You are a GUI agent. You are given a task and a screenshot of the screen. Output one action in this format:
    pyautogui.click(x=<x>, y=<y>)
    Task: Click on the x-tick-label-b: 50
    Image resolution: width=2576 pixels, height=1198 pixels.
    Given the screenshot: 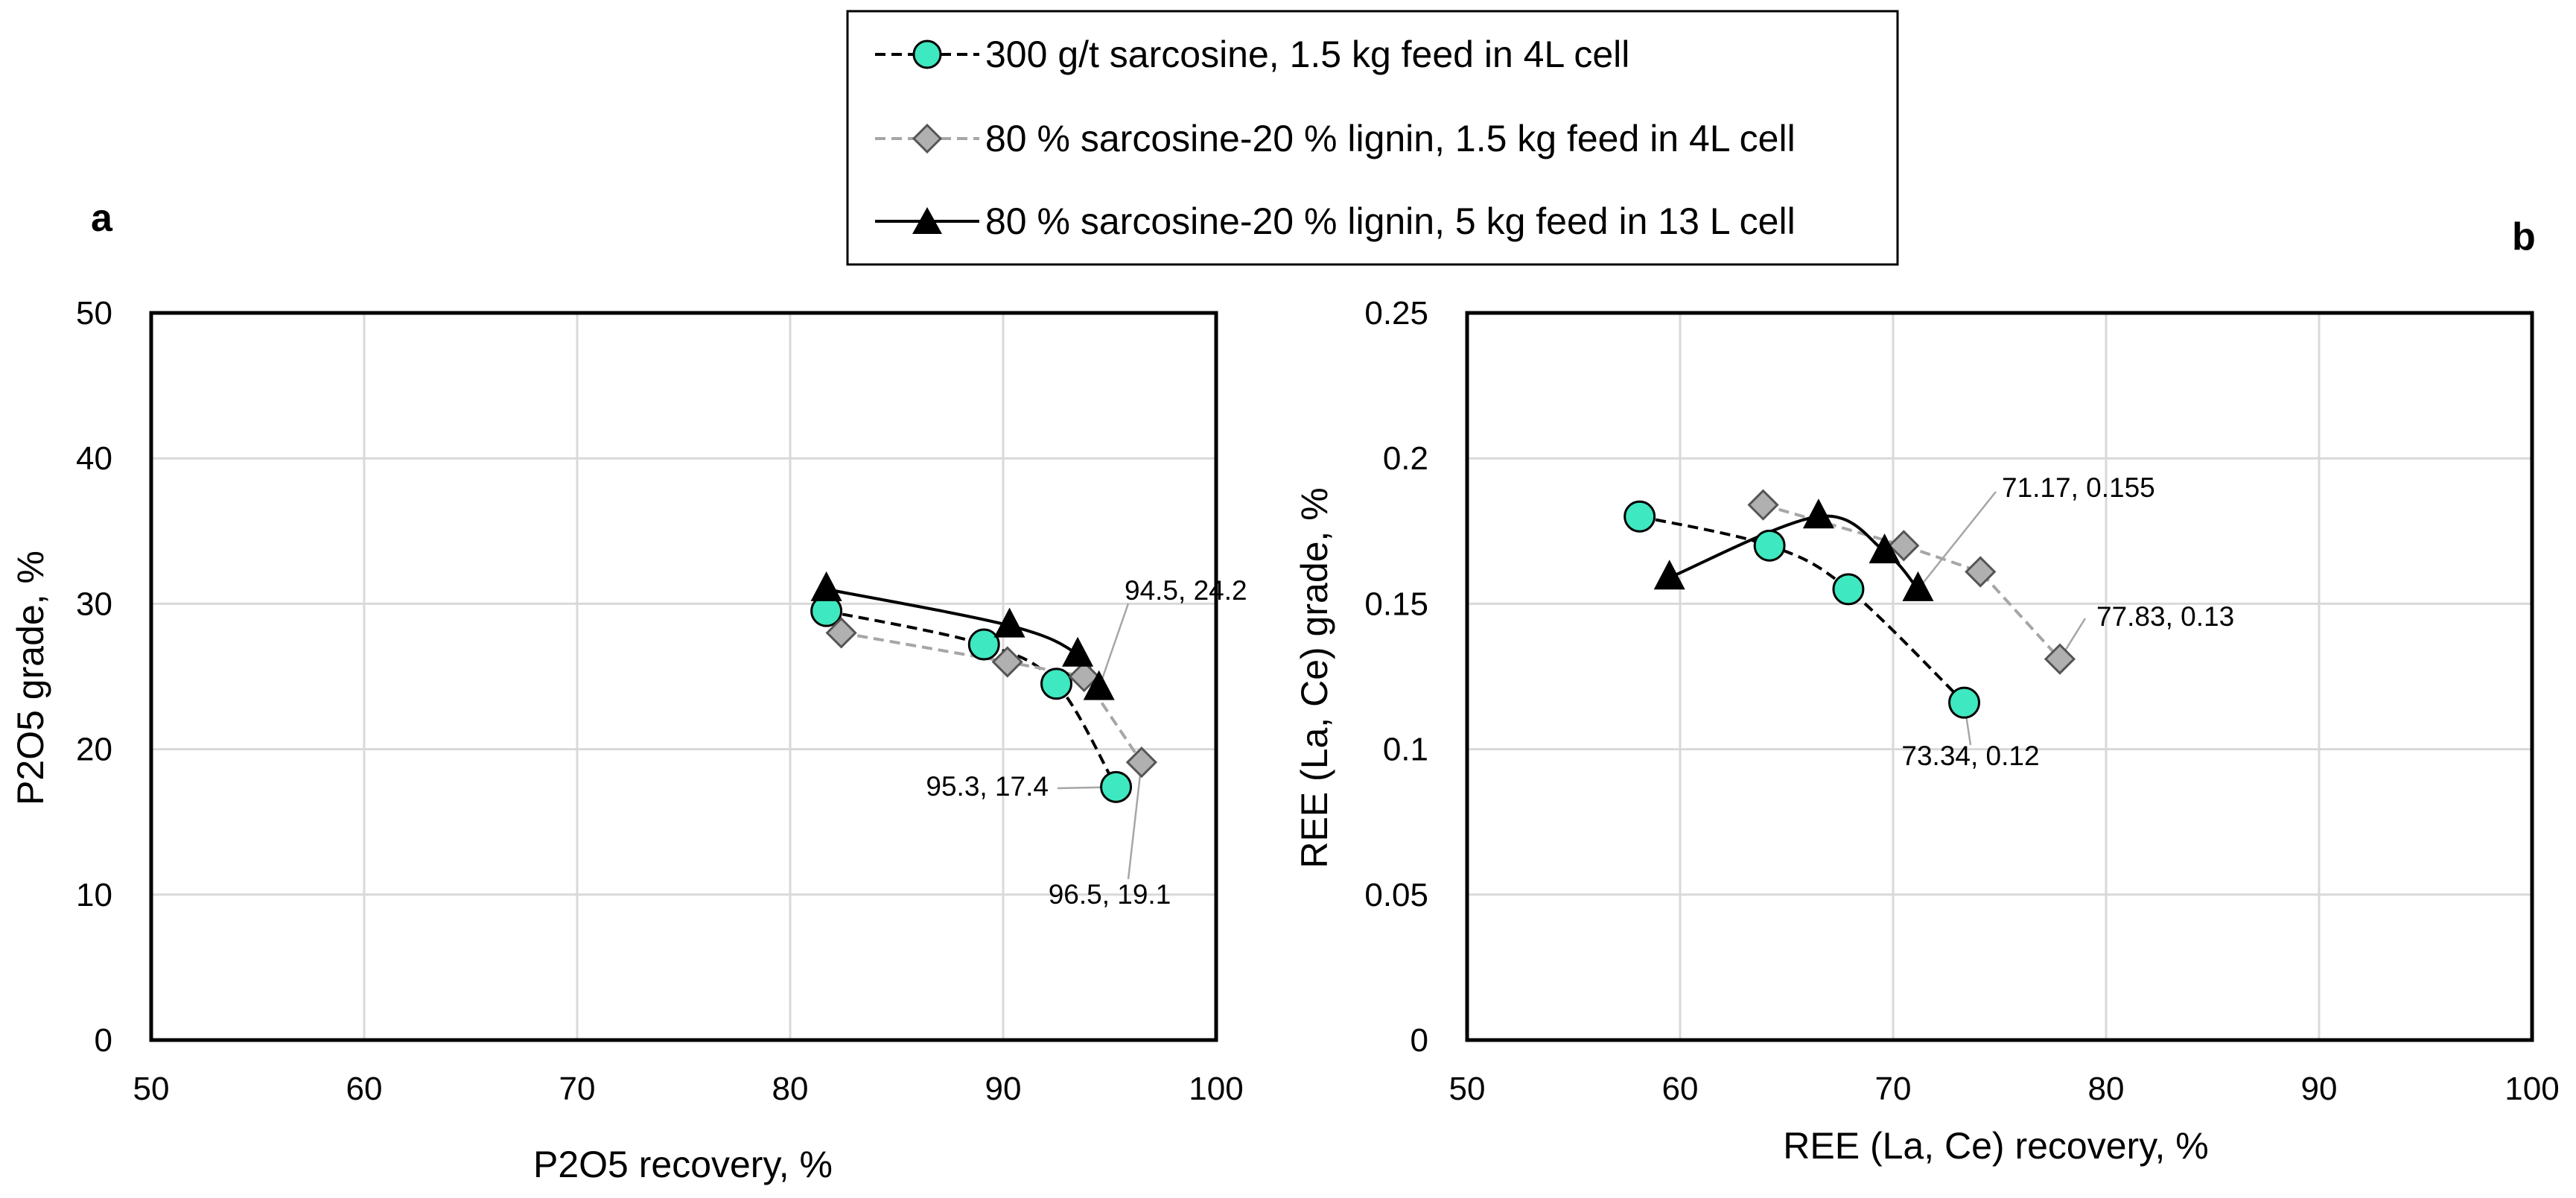 What is the action you would take?
    pyautogui.click(x=1467, y=1089)
    